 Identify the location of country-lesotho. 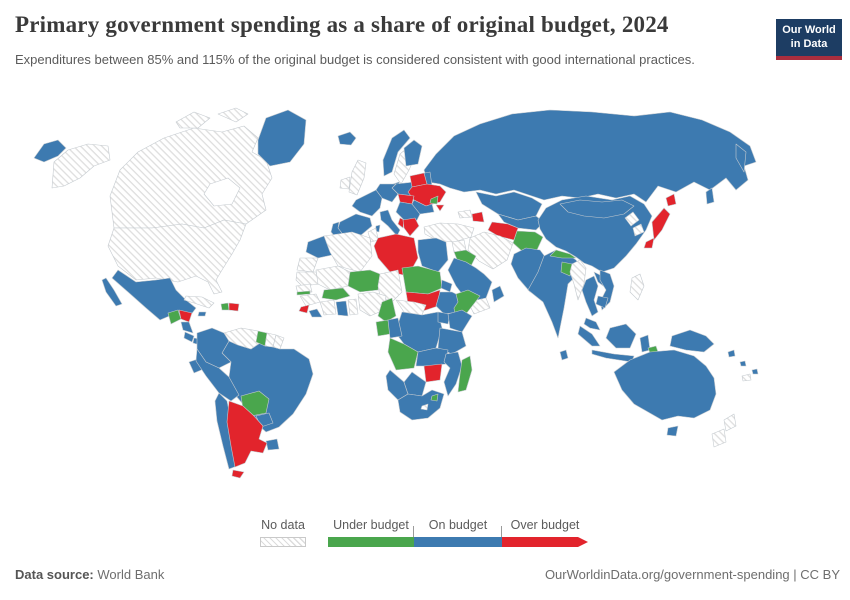
(424, 407).